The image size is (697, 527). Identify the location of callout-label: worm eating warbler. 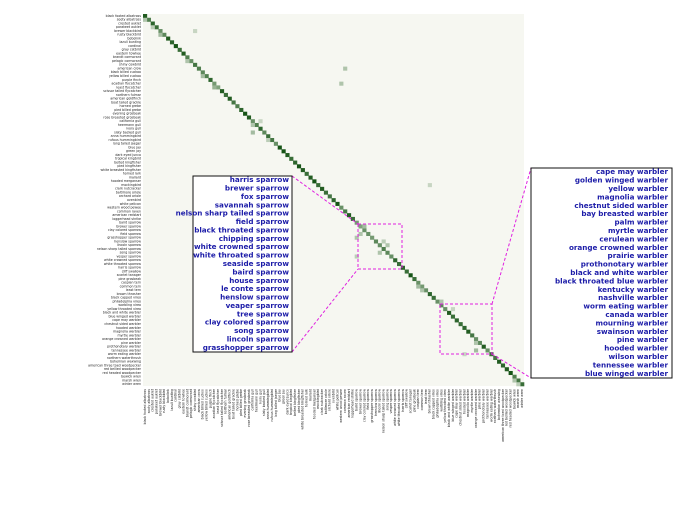
(625, 306).